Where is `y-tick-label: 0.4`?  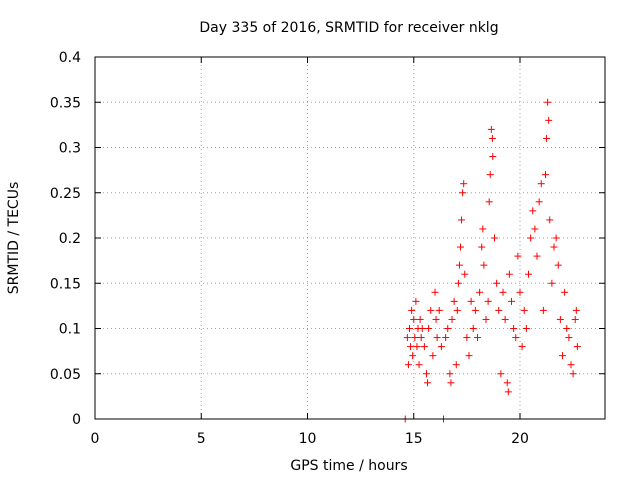
y-tick-label: 0.4 is located at coordinates (70, 58).